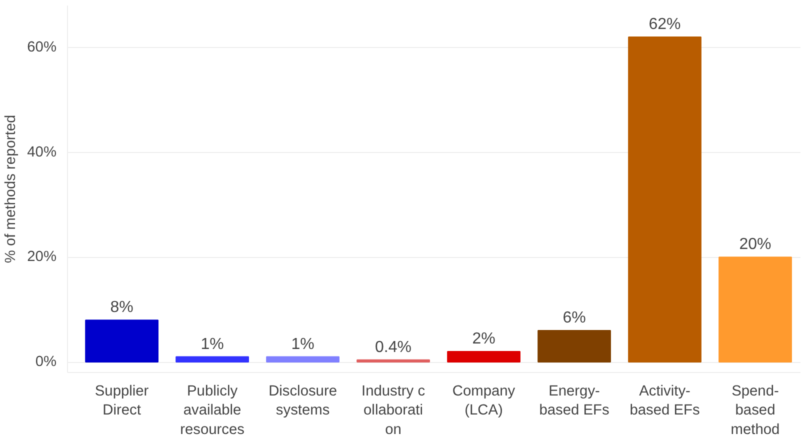 The width and height of the screenshot is (804, 440). What do you see at coordinates (11, 189) in the screenshot?
I see `y-axis-title: % of methods reported` at bounding box center [11, 189].